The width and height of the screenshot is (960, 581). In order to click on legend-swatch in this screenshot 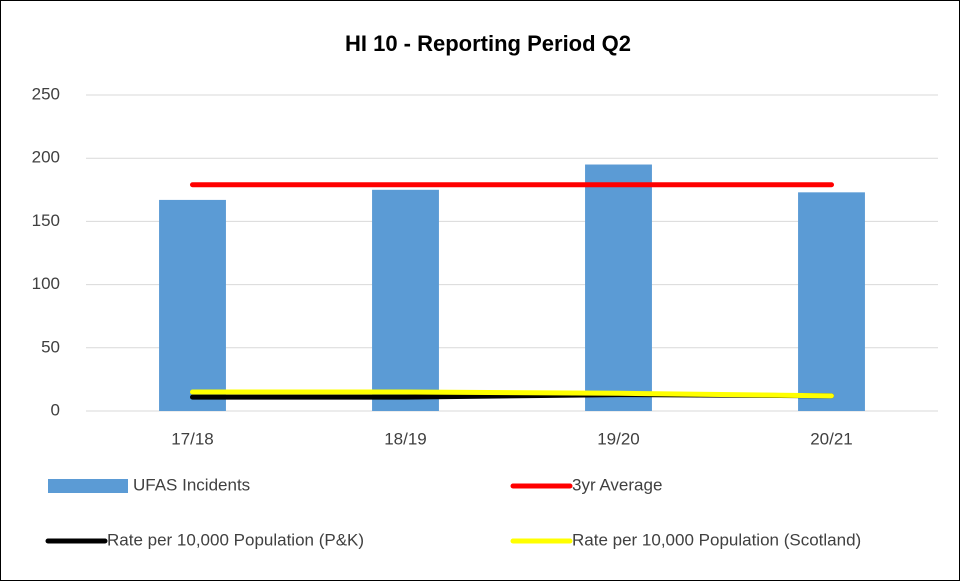, I will do `click(88, 486)`.